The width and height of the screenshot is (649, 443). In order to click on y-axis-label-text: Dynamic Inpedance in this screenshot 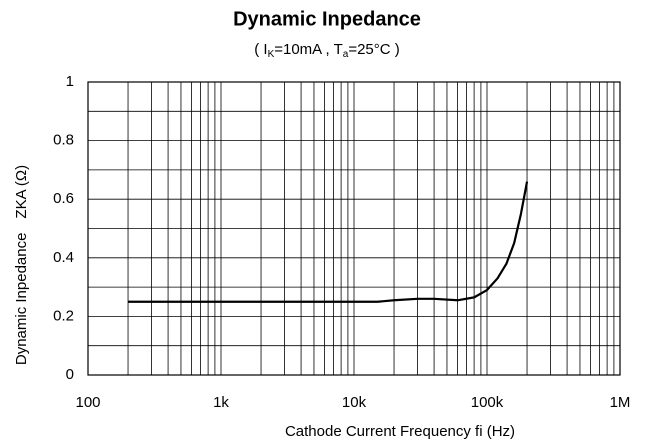, I will do `click(21, 299)`.